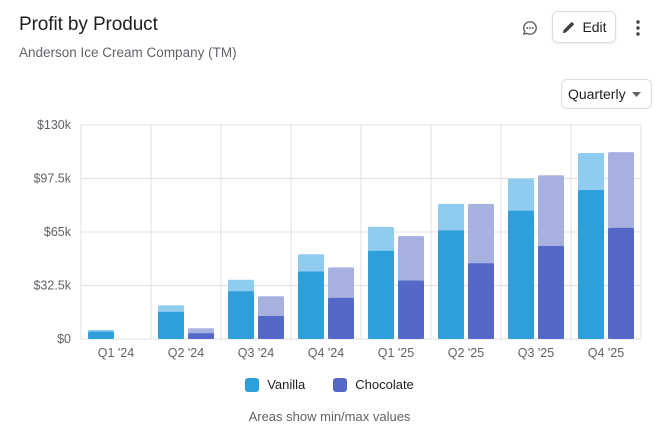 This screenshot has width=659, height=429. What do you see at coordinates (116, 353) in the screenshot?
I see `x-tick-label: Q1 '24` at bounding box center [116, 353].